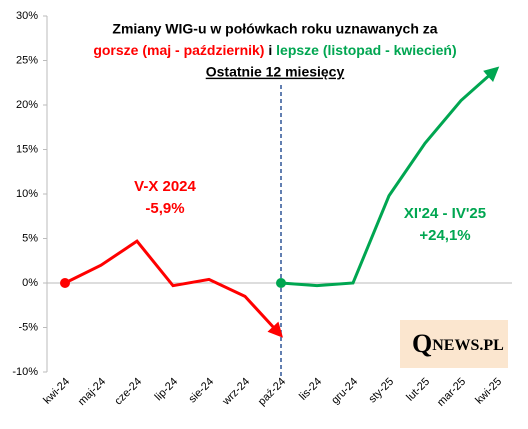 This screenshot has height=429, width=528. Describe the element at coordinates (164, 208) in the screenshot. I see `annotation: -5,9%` at that location.